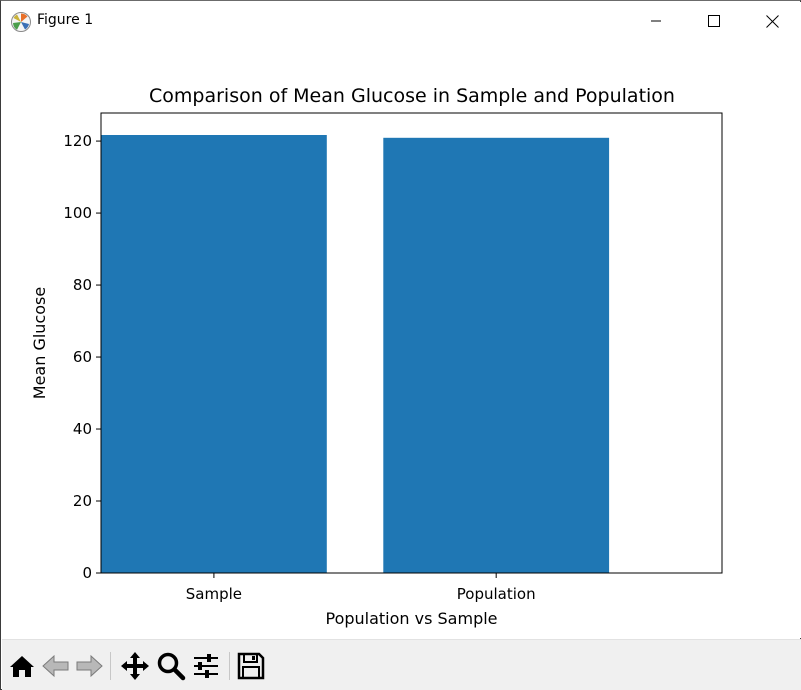 The image size is (801, 690). What do you see at coordinates (496, 594) in the screenshot?
I see `x-tick-label: Population` at bounding box center [496, 594].